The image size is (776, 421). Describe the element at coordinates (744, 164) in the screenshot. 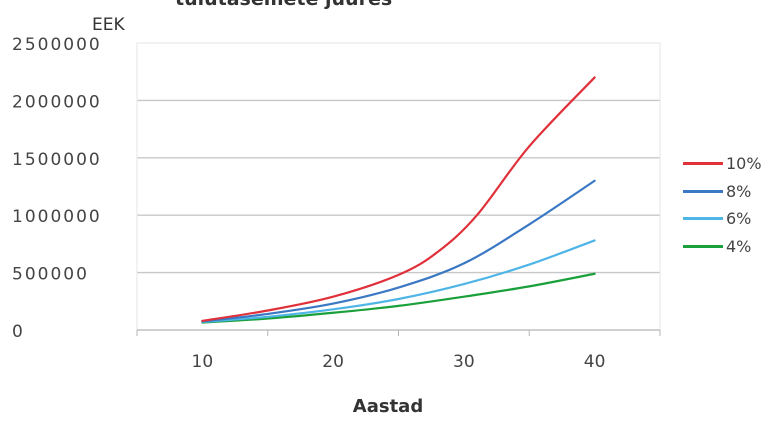

I see `legend-label: 10%` at that location.